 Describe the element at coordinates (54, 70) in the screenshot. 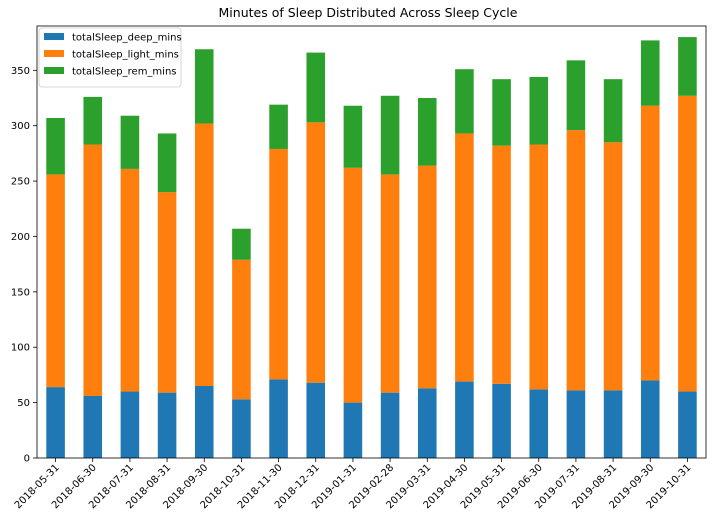

I see `legend-swatch-totalSleep_rem_mins` at that location.